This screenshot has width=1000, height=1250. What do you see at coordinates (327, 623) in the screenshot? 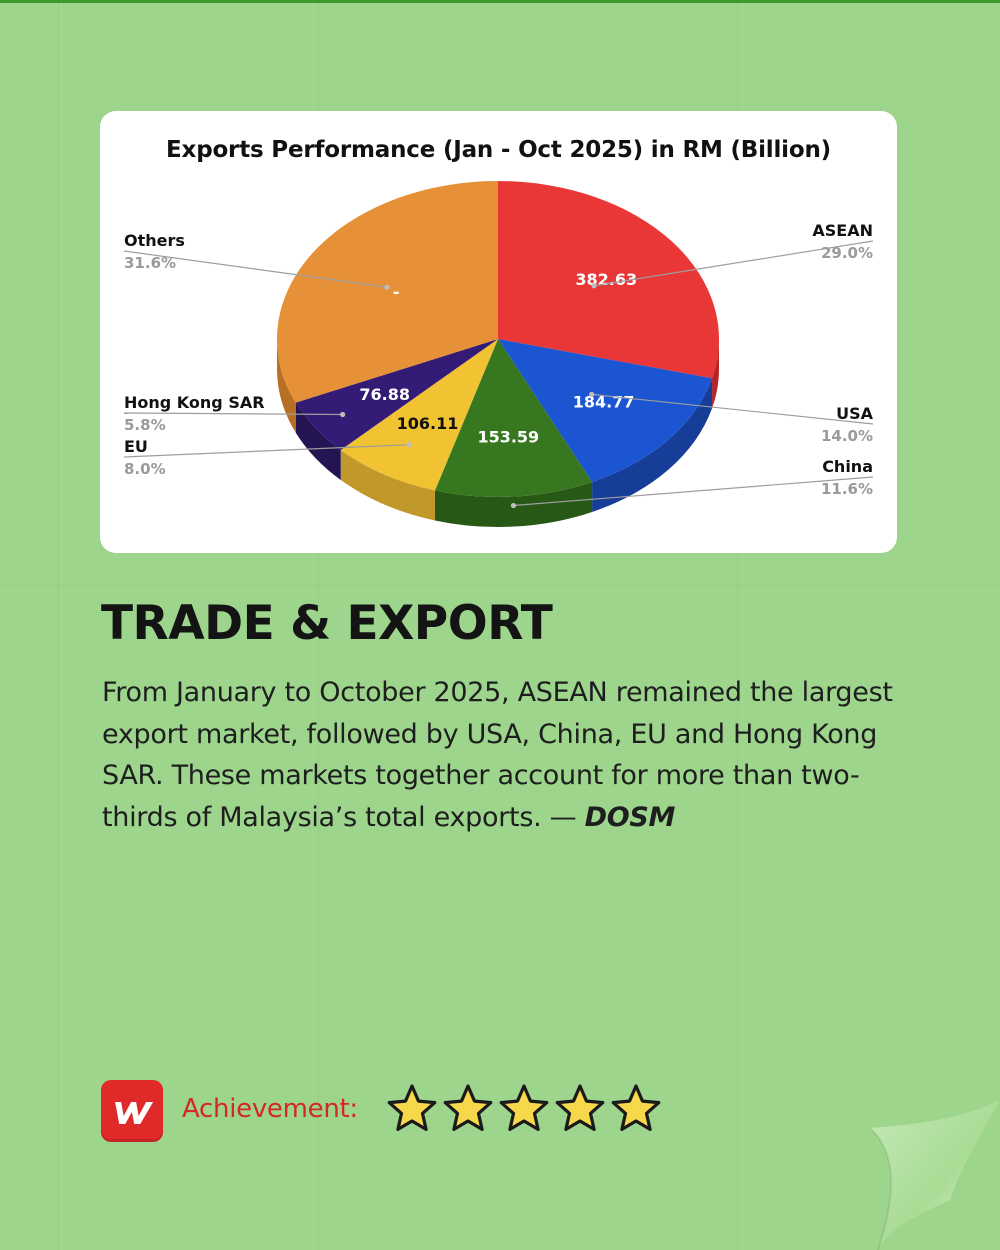
I see `section-heading: TRADE & EXPORT` at bounding box center [327, 623].